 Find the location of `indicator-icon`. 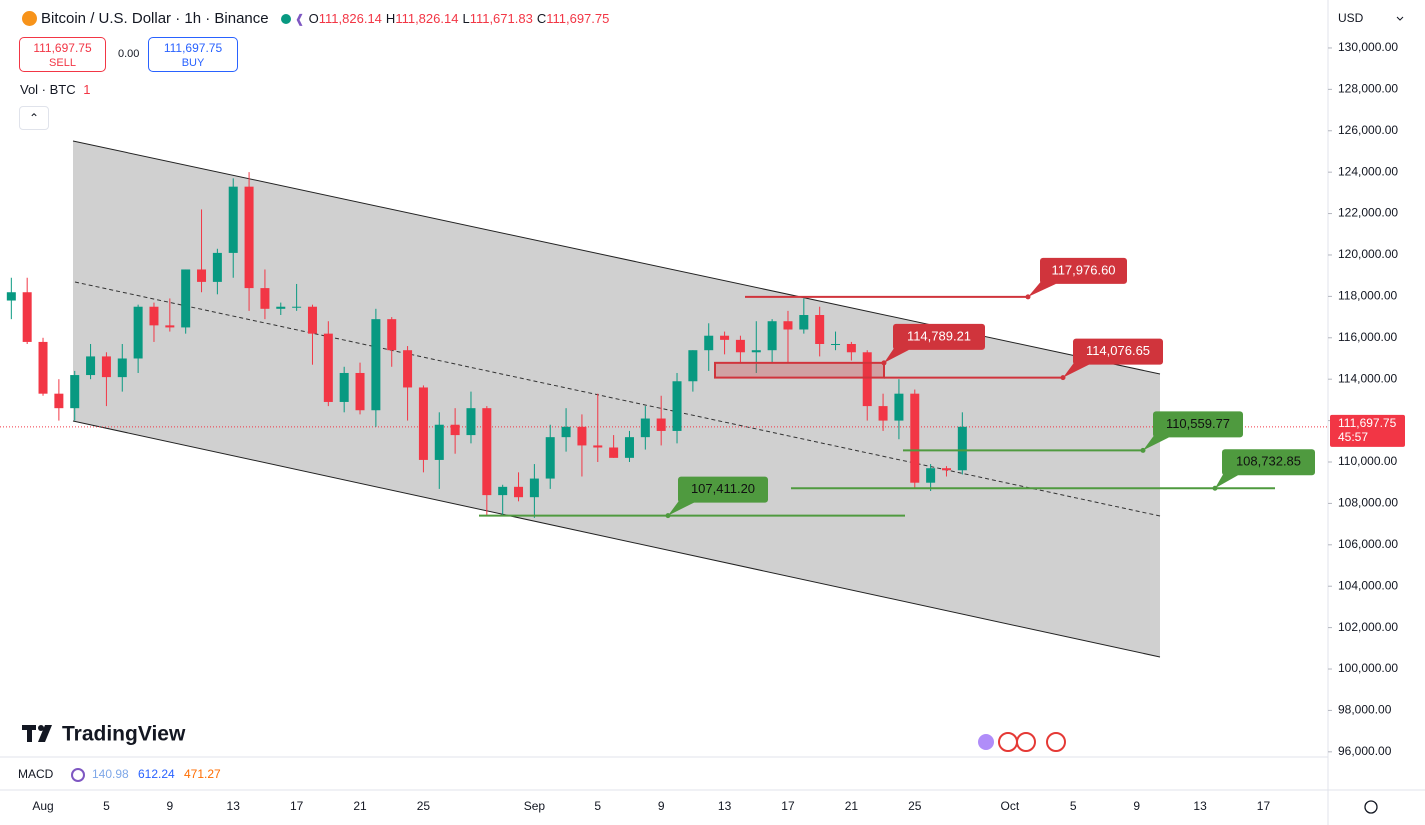

indicator-icon is located at coordinates (78, 775).